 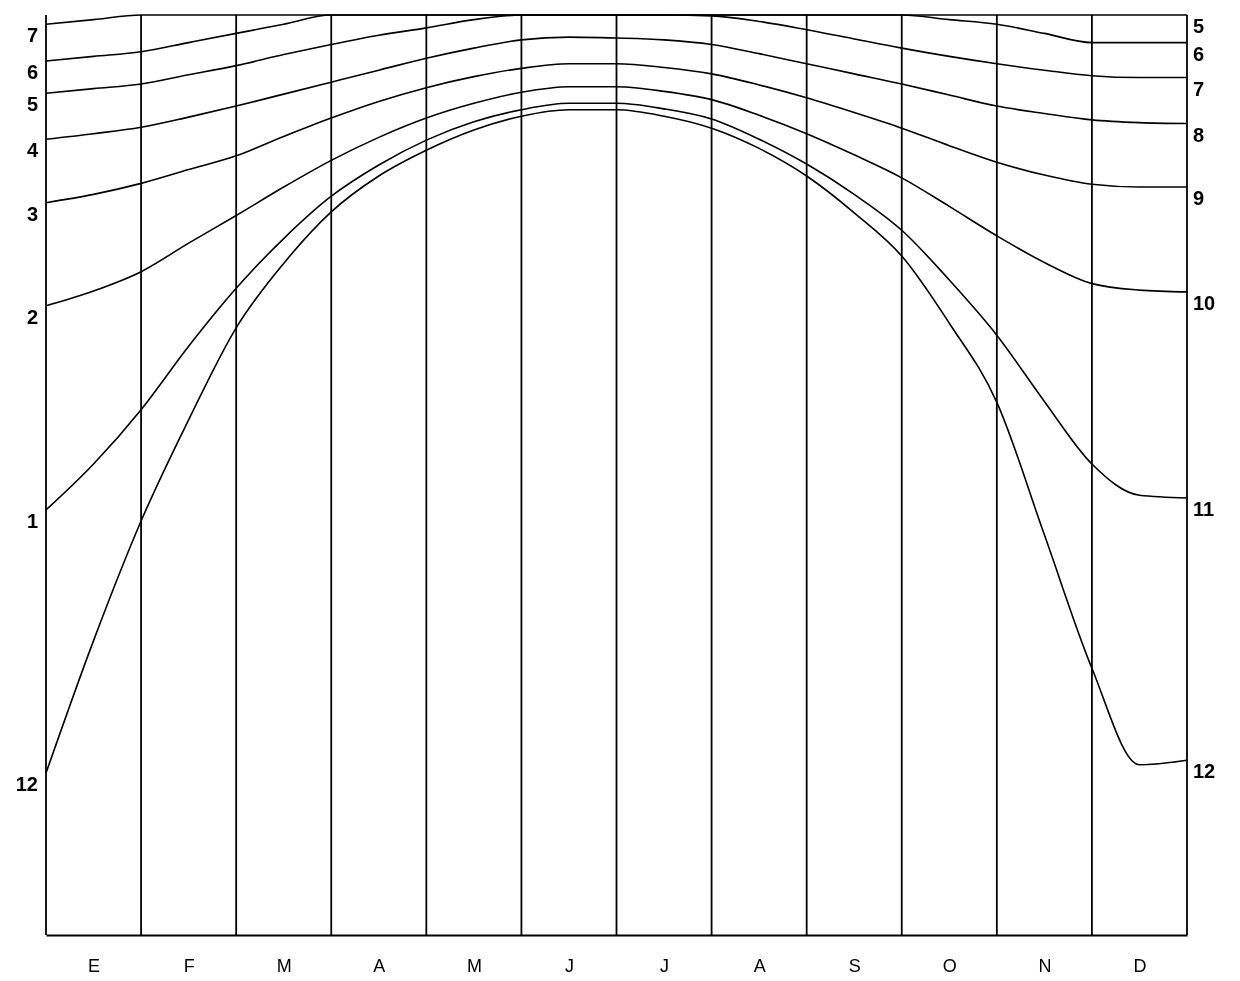 I want to click on x-tick-label: S, so click(x=854, y=965).